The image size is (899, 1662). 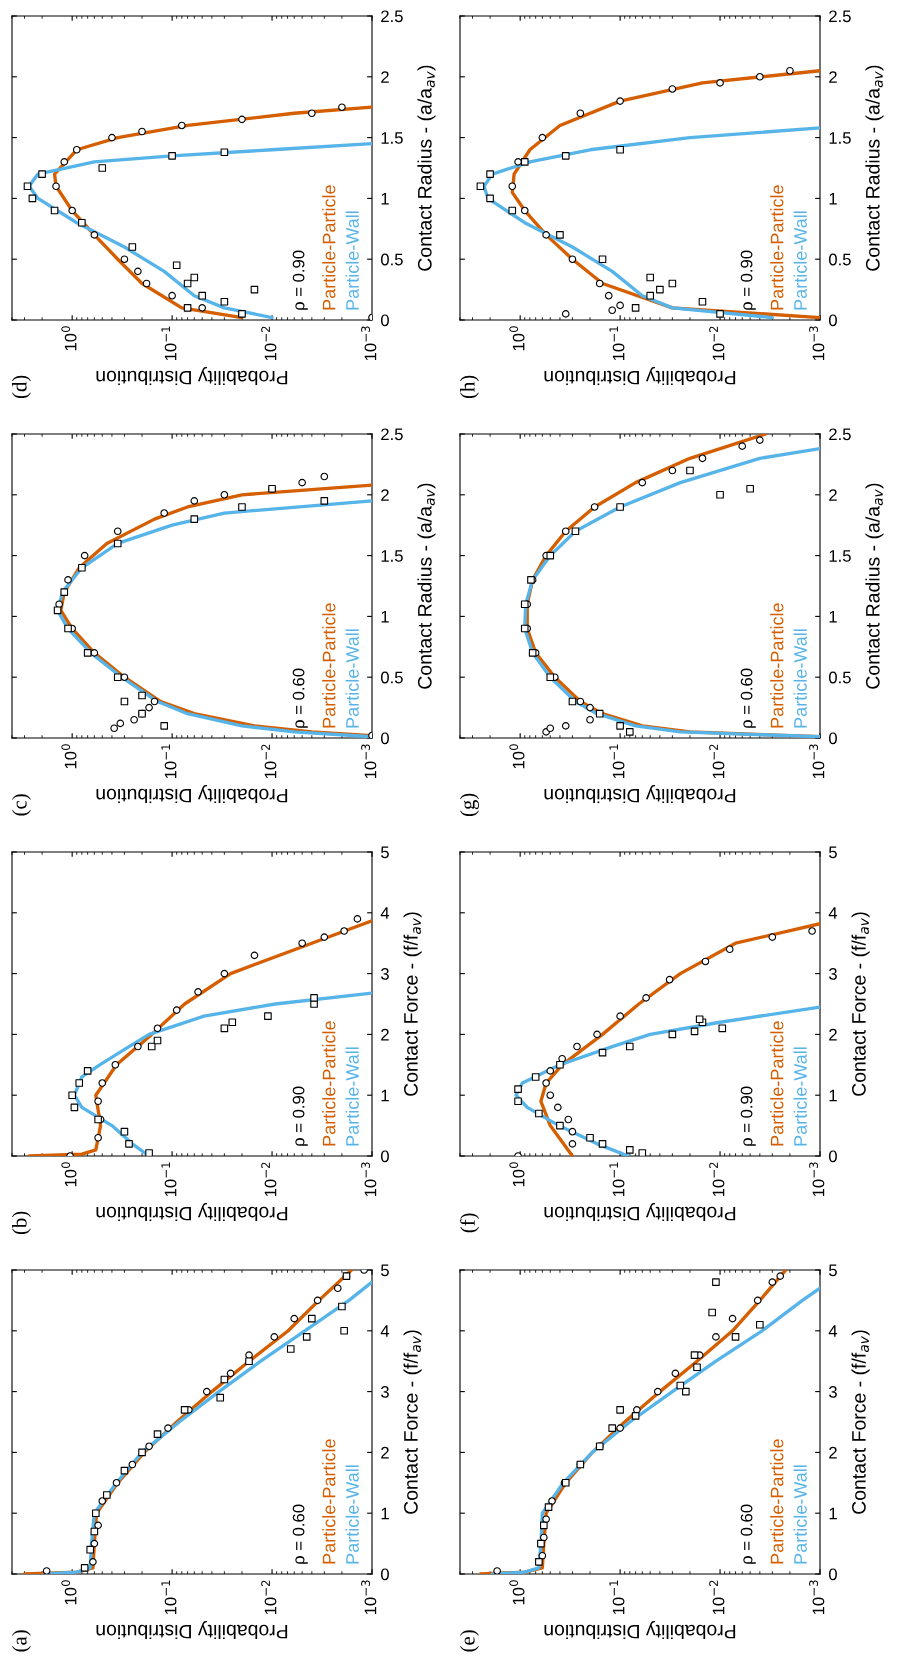 What do you see at coordinates (469, 805) in the screenshot?
I see `text: (g)` at bounding box center [469, 805].